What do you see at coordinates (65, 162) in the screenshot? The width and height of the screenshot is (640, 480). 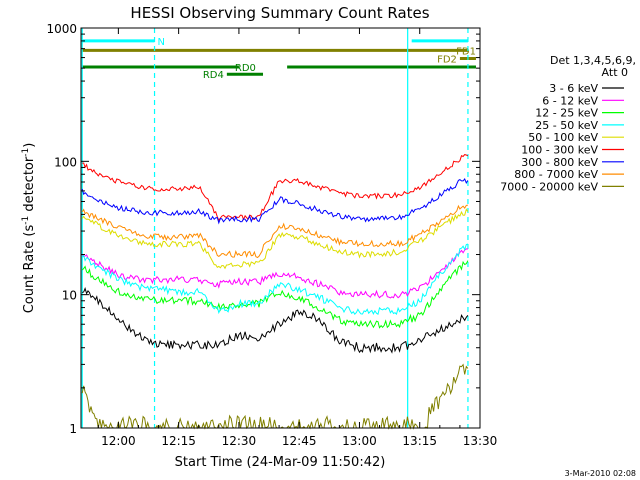 I see `y-tick-label-2: 100` at bounding box center [65, 162].